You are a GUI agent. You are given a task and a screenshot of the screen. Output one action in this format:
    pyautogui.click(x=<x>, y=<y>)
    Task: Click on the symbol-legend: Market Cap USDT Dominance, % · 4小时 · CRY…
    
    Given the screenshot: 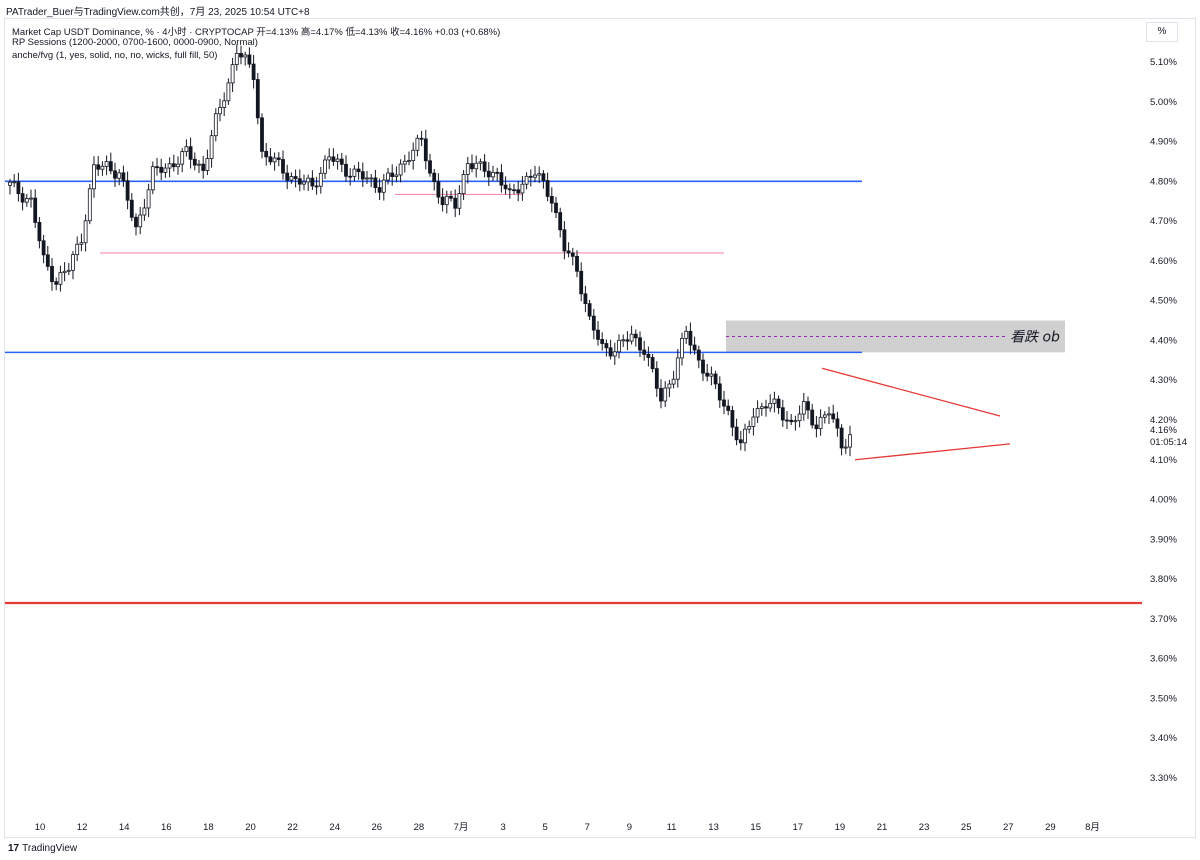 What is the action you would take?
    pyautogui.click(x=256, y=32)
    